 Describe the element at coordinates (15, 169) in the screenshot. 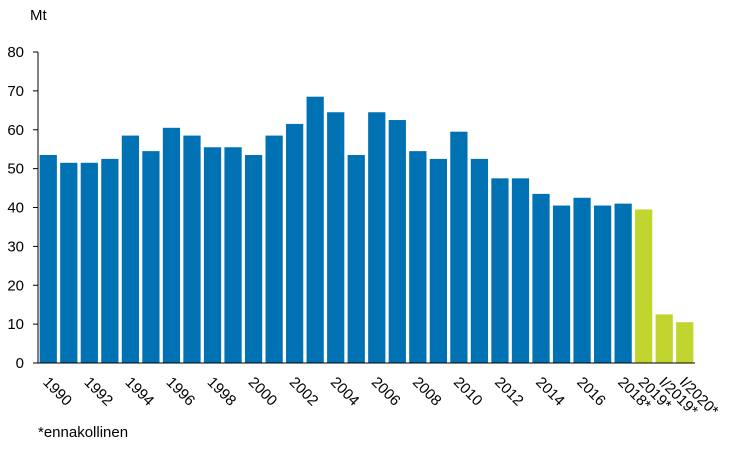

I see `y-tick-label: 50` at that location.